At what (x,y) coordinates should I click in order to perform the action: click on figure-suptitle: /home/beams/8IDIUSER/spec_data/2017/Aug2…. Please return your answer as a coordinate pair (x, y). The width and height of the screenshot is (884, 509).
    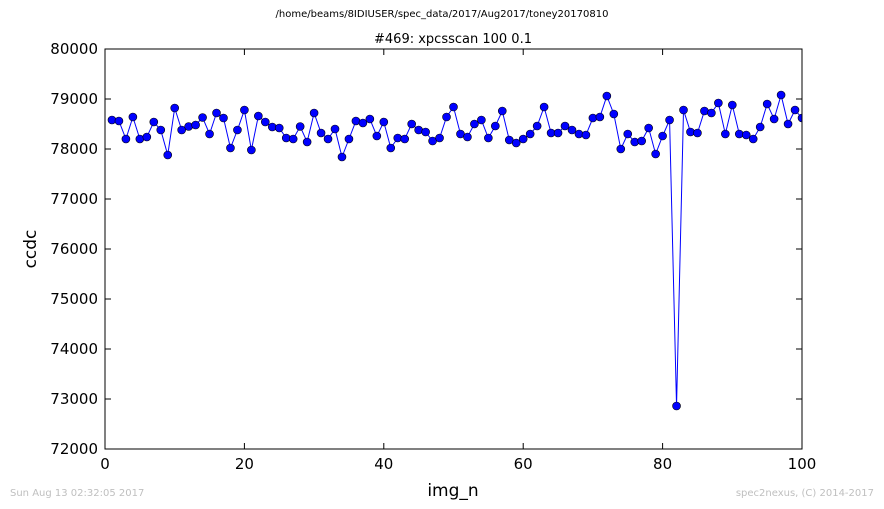
    Looking at the image, I should click on (442, 14).